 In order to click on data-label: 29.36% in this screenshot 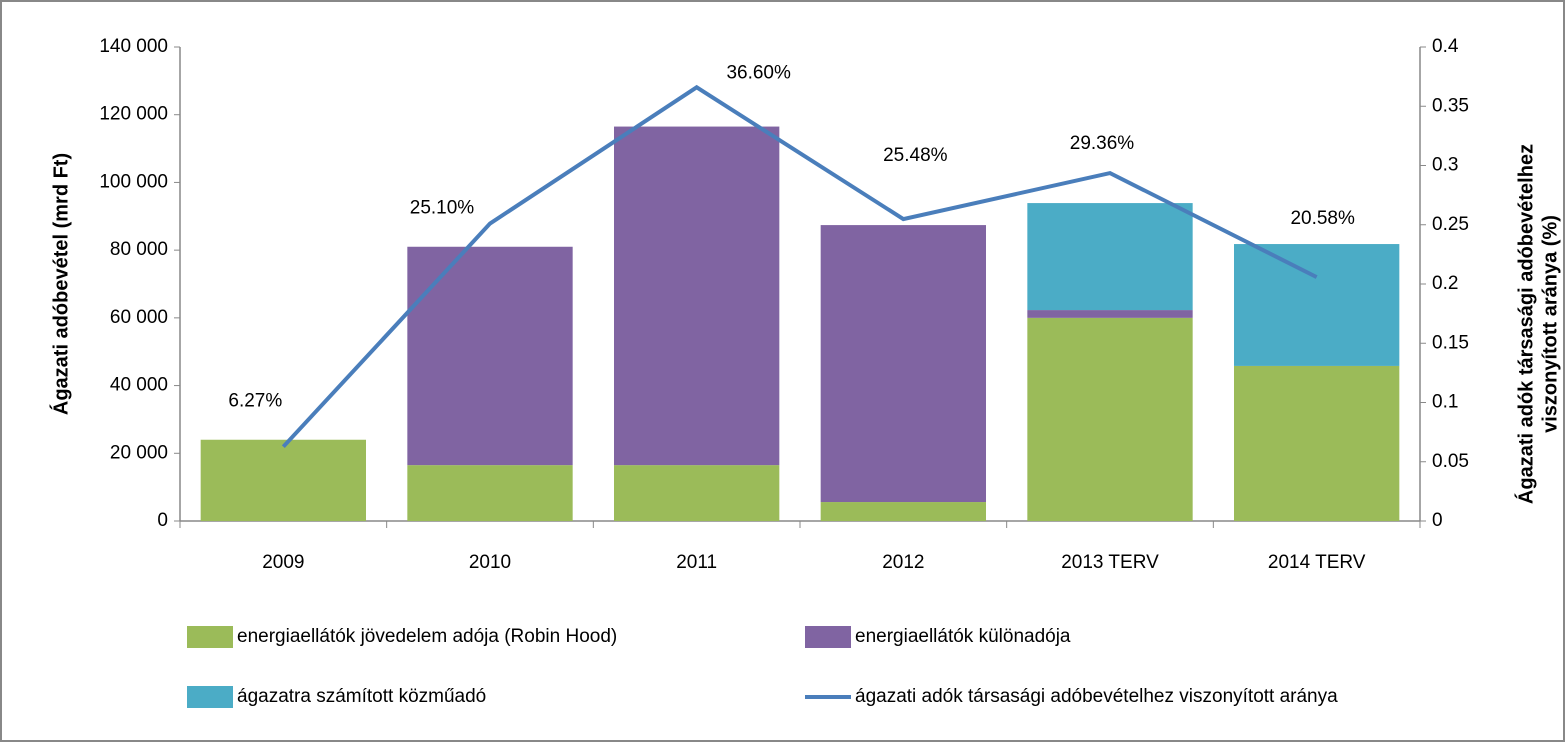, I will do `click(1102, 143)`.